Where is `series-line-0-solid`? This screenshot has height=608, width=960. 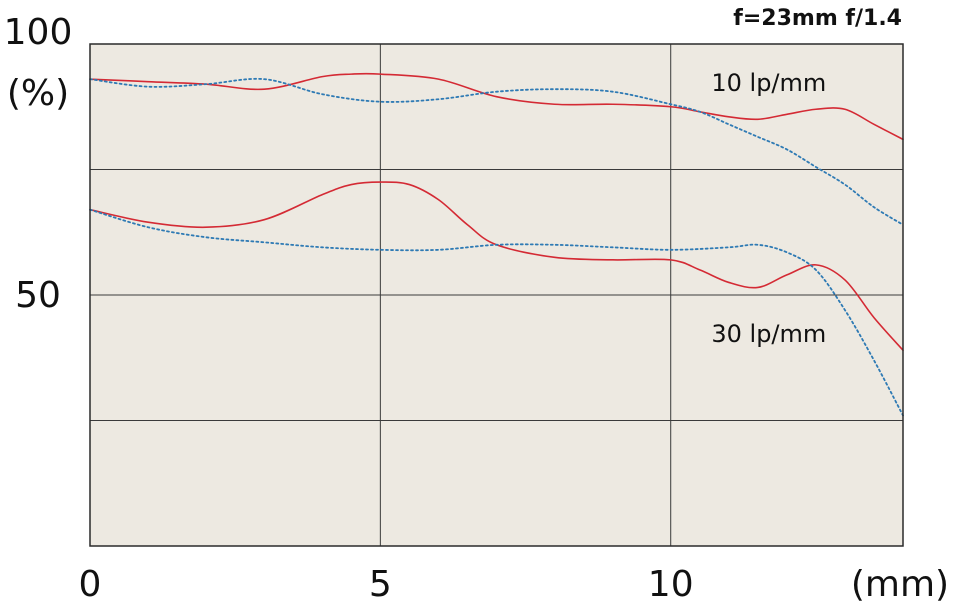 series-line-0-solid is located at coordinates (496, 106).